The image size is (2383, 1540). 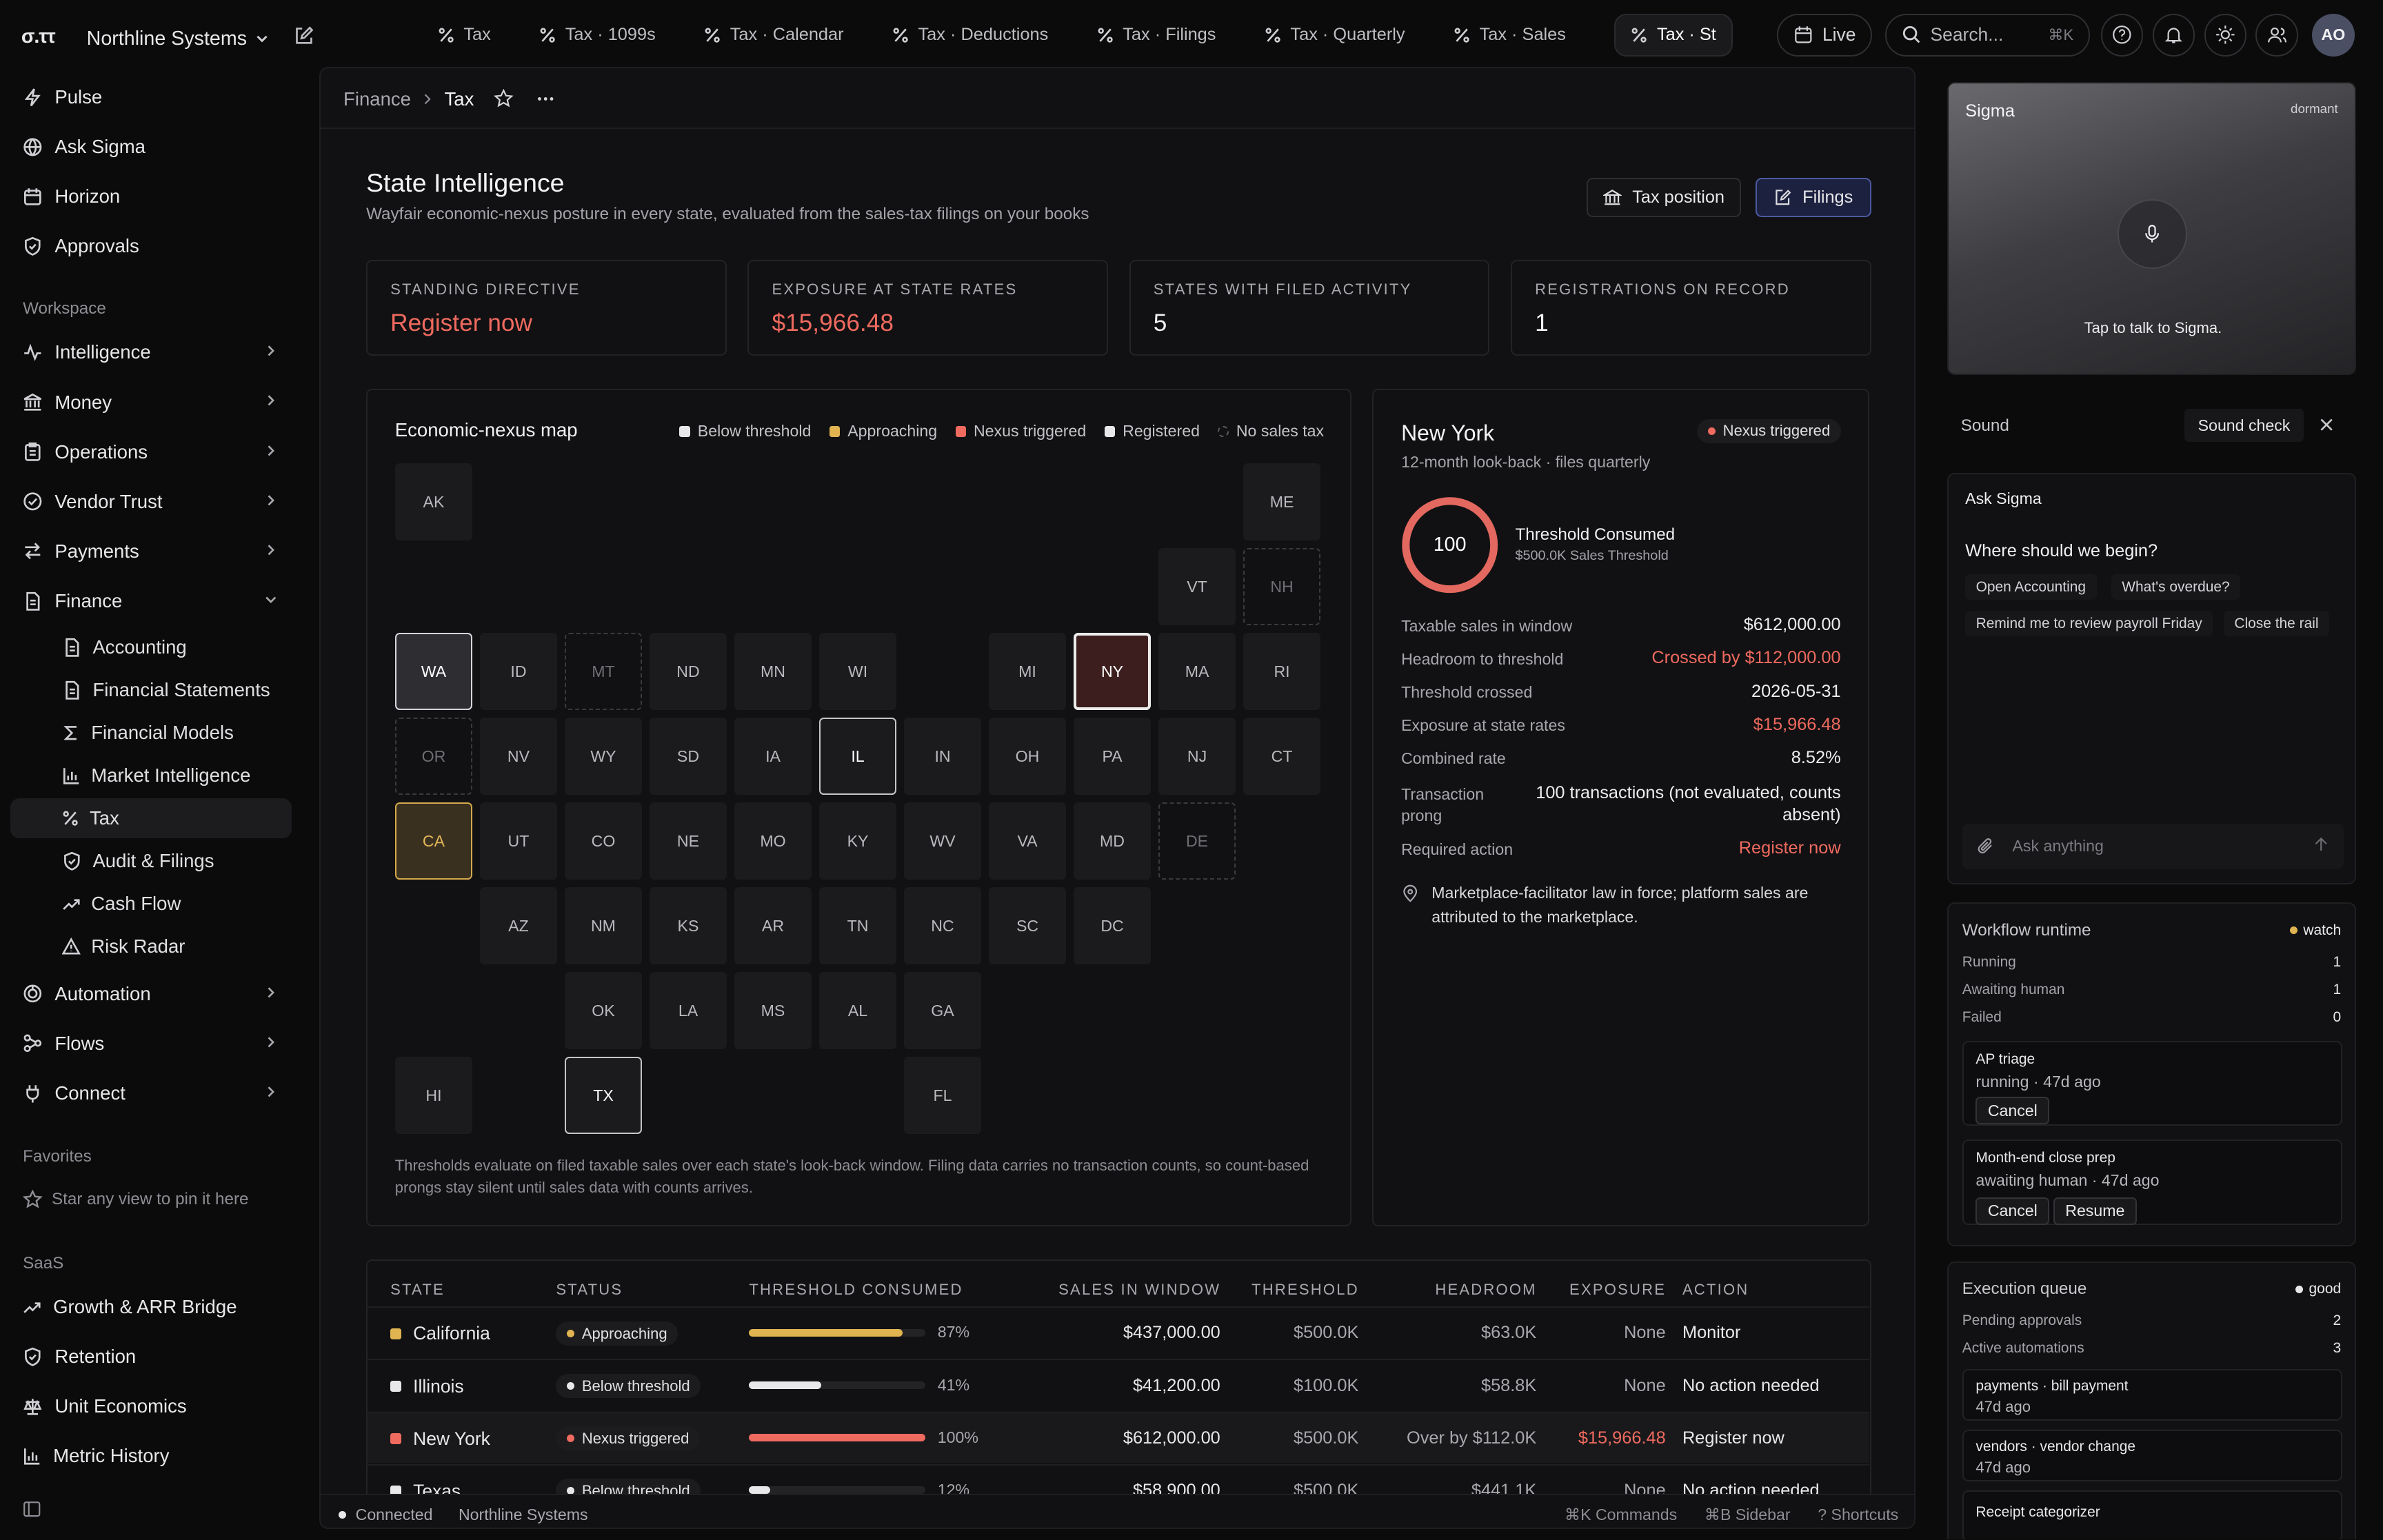 What do you see at coordinates (2089, 624) in the screenshot?
I see `suggestion-chip: Remind me to review payroll Friday` at bounding box center [2089, 624].